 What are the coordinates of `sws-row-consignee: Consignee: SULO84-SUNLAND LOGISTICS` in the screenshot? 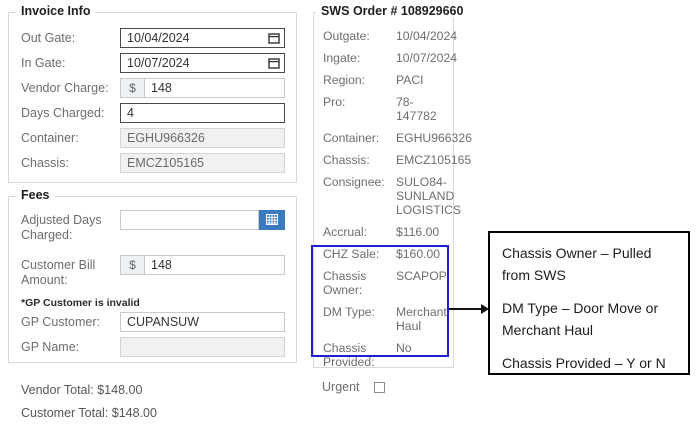 It's located at (392, 196).